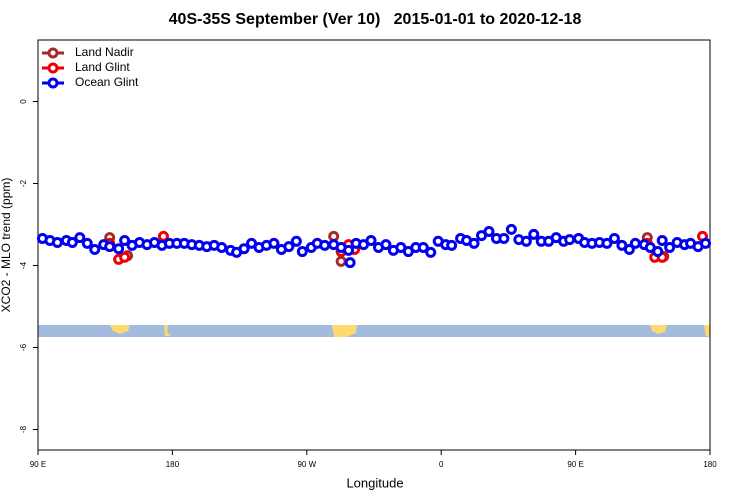 This screenshot has height=500, width=750. Describe the element at coordinates (441, 464) in the screenshot. I see `x-tick-label: 0` at that location.